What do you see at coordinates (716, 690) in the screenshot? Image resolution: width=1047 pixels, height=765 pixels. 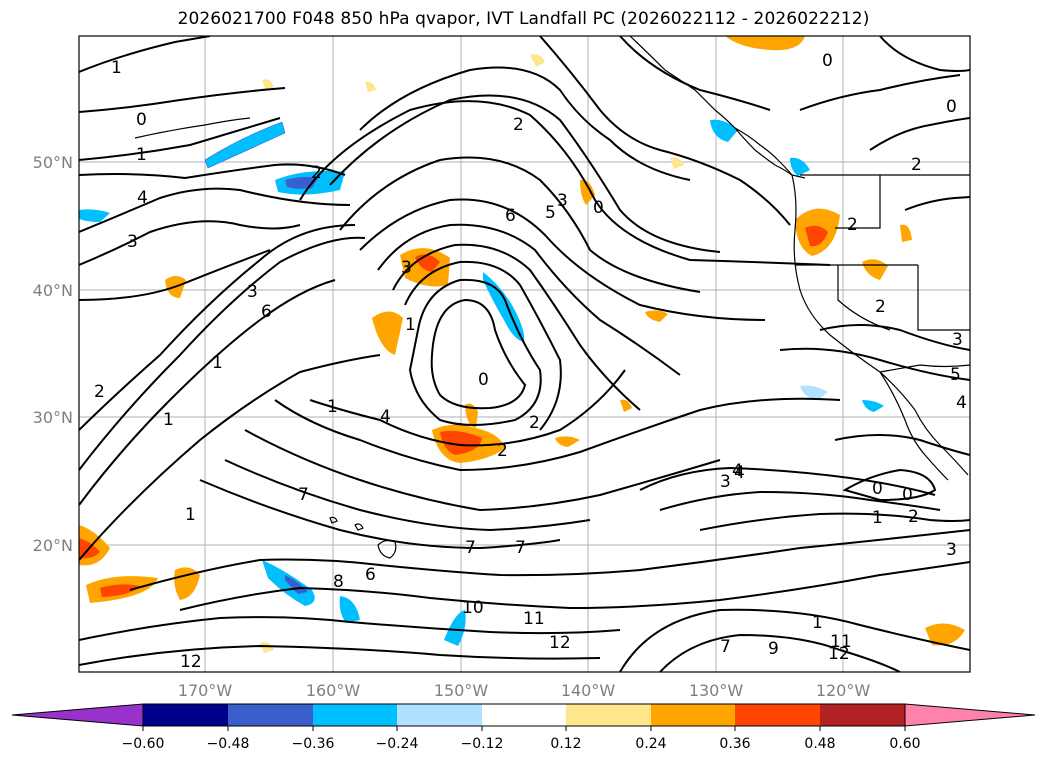 I see `lon-label-130w: 130°W` at bounding box center [716, 690].